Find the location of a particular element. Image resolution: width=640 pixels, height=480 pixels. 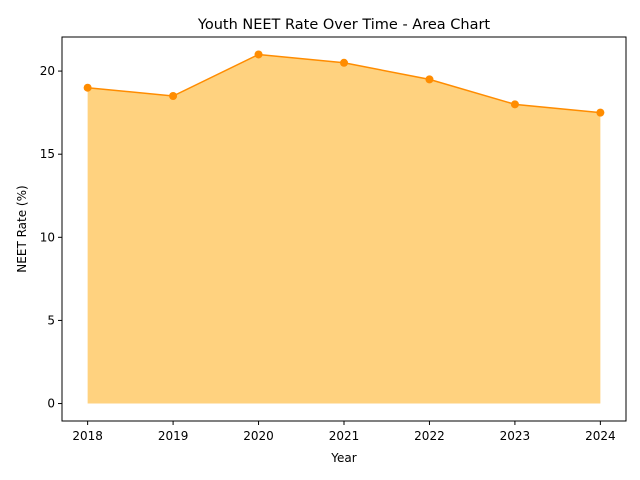

data-point-2018 is located at coordinates (87, 87).